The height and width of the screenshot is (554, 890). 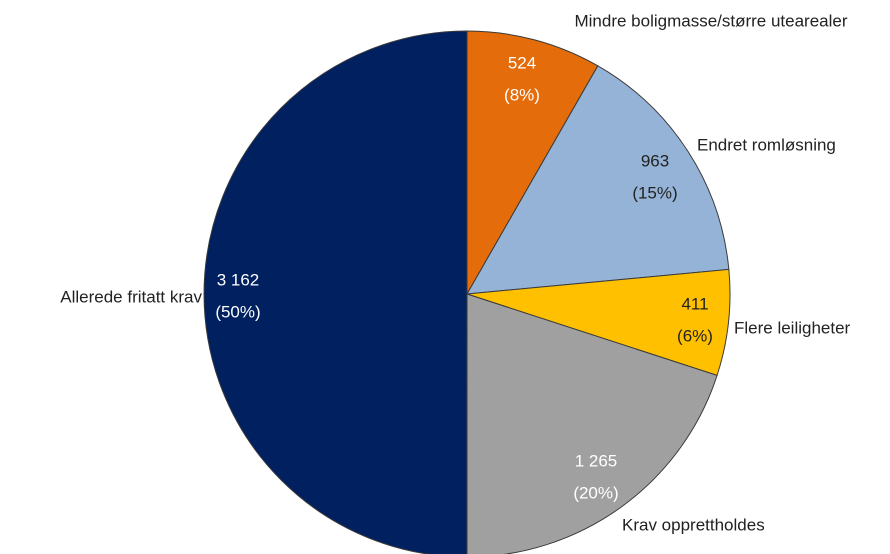 What do you see at coordinates (522, 94) in the screenshot?
I see `percentage-label: (8%)` at bounding box center [522, 94].